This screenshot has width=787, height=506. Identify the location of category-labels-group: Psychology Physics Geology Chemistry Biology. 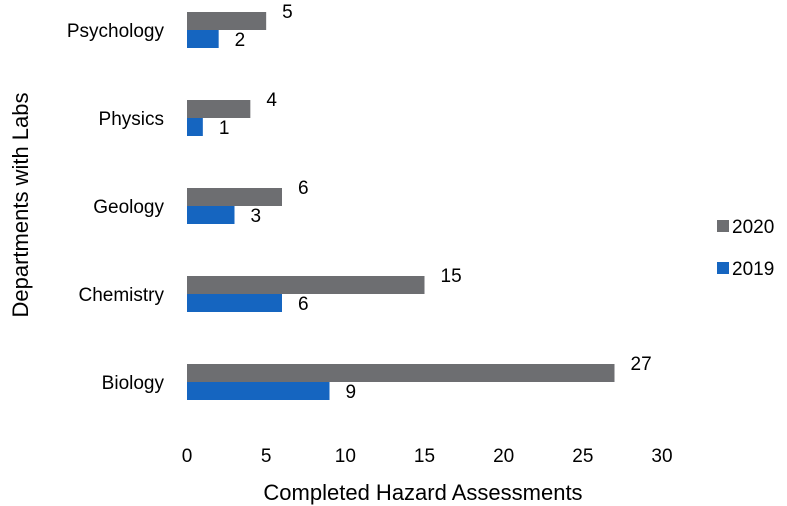
(116, 207).